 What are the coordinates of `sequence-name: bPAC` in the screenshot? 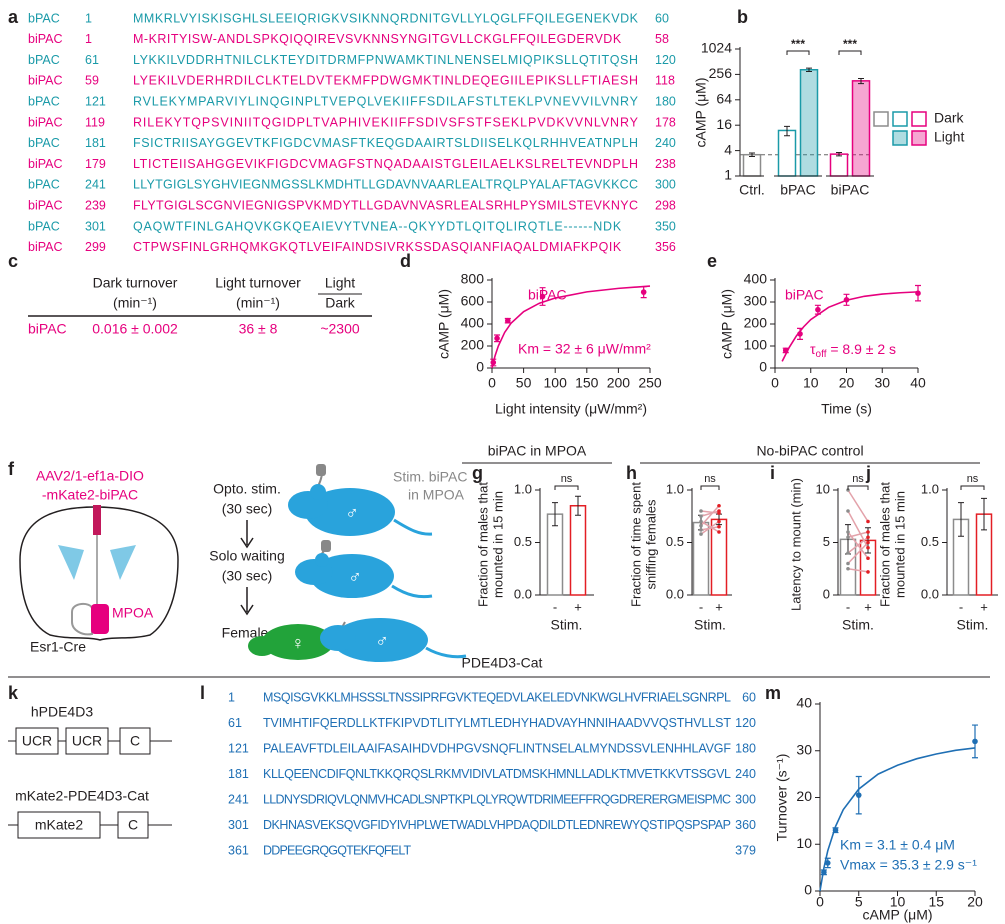 It's located at (44, 60).